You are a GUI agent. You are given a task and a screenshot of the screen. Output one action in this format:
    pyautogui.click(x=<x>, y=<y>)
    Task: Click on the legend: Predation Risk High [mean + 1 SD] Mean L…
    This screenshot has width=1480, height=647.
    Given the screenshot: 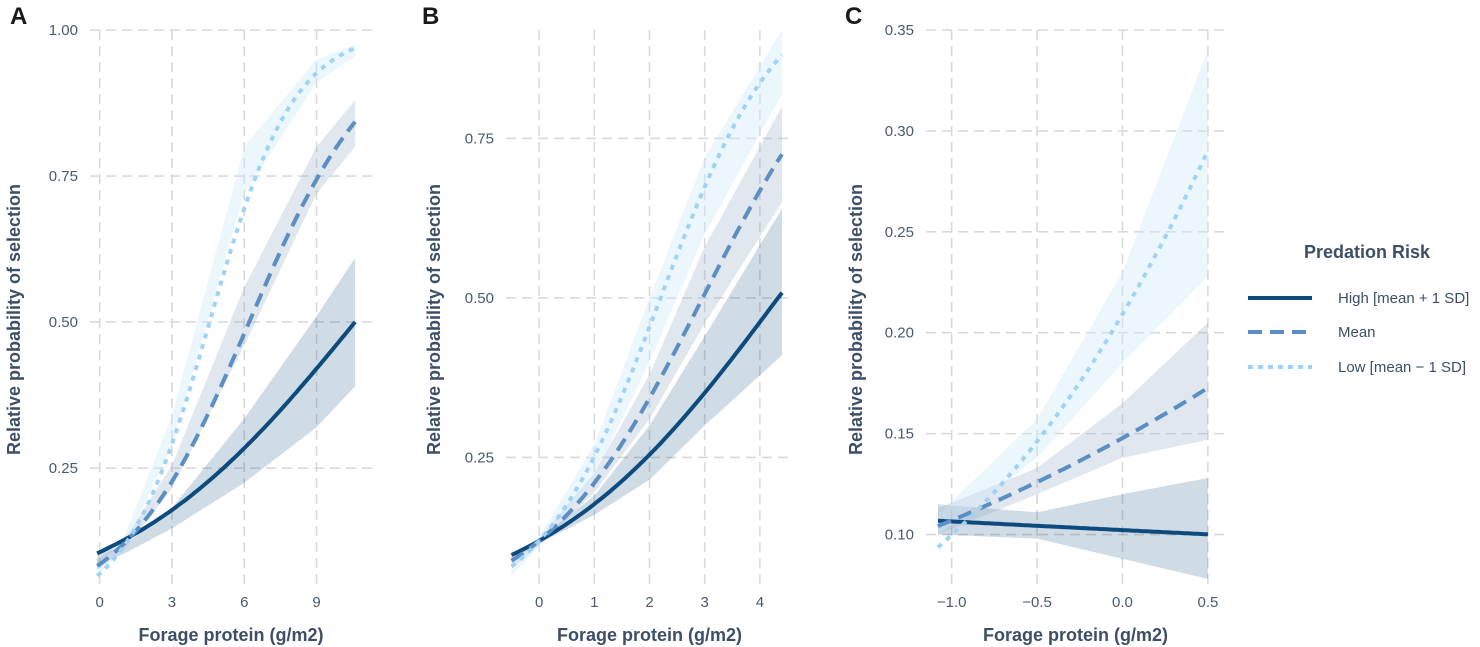 What is the action you would take?
    pyautogui.click(x=1358, y=309)
    